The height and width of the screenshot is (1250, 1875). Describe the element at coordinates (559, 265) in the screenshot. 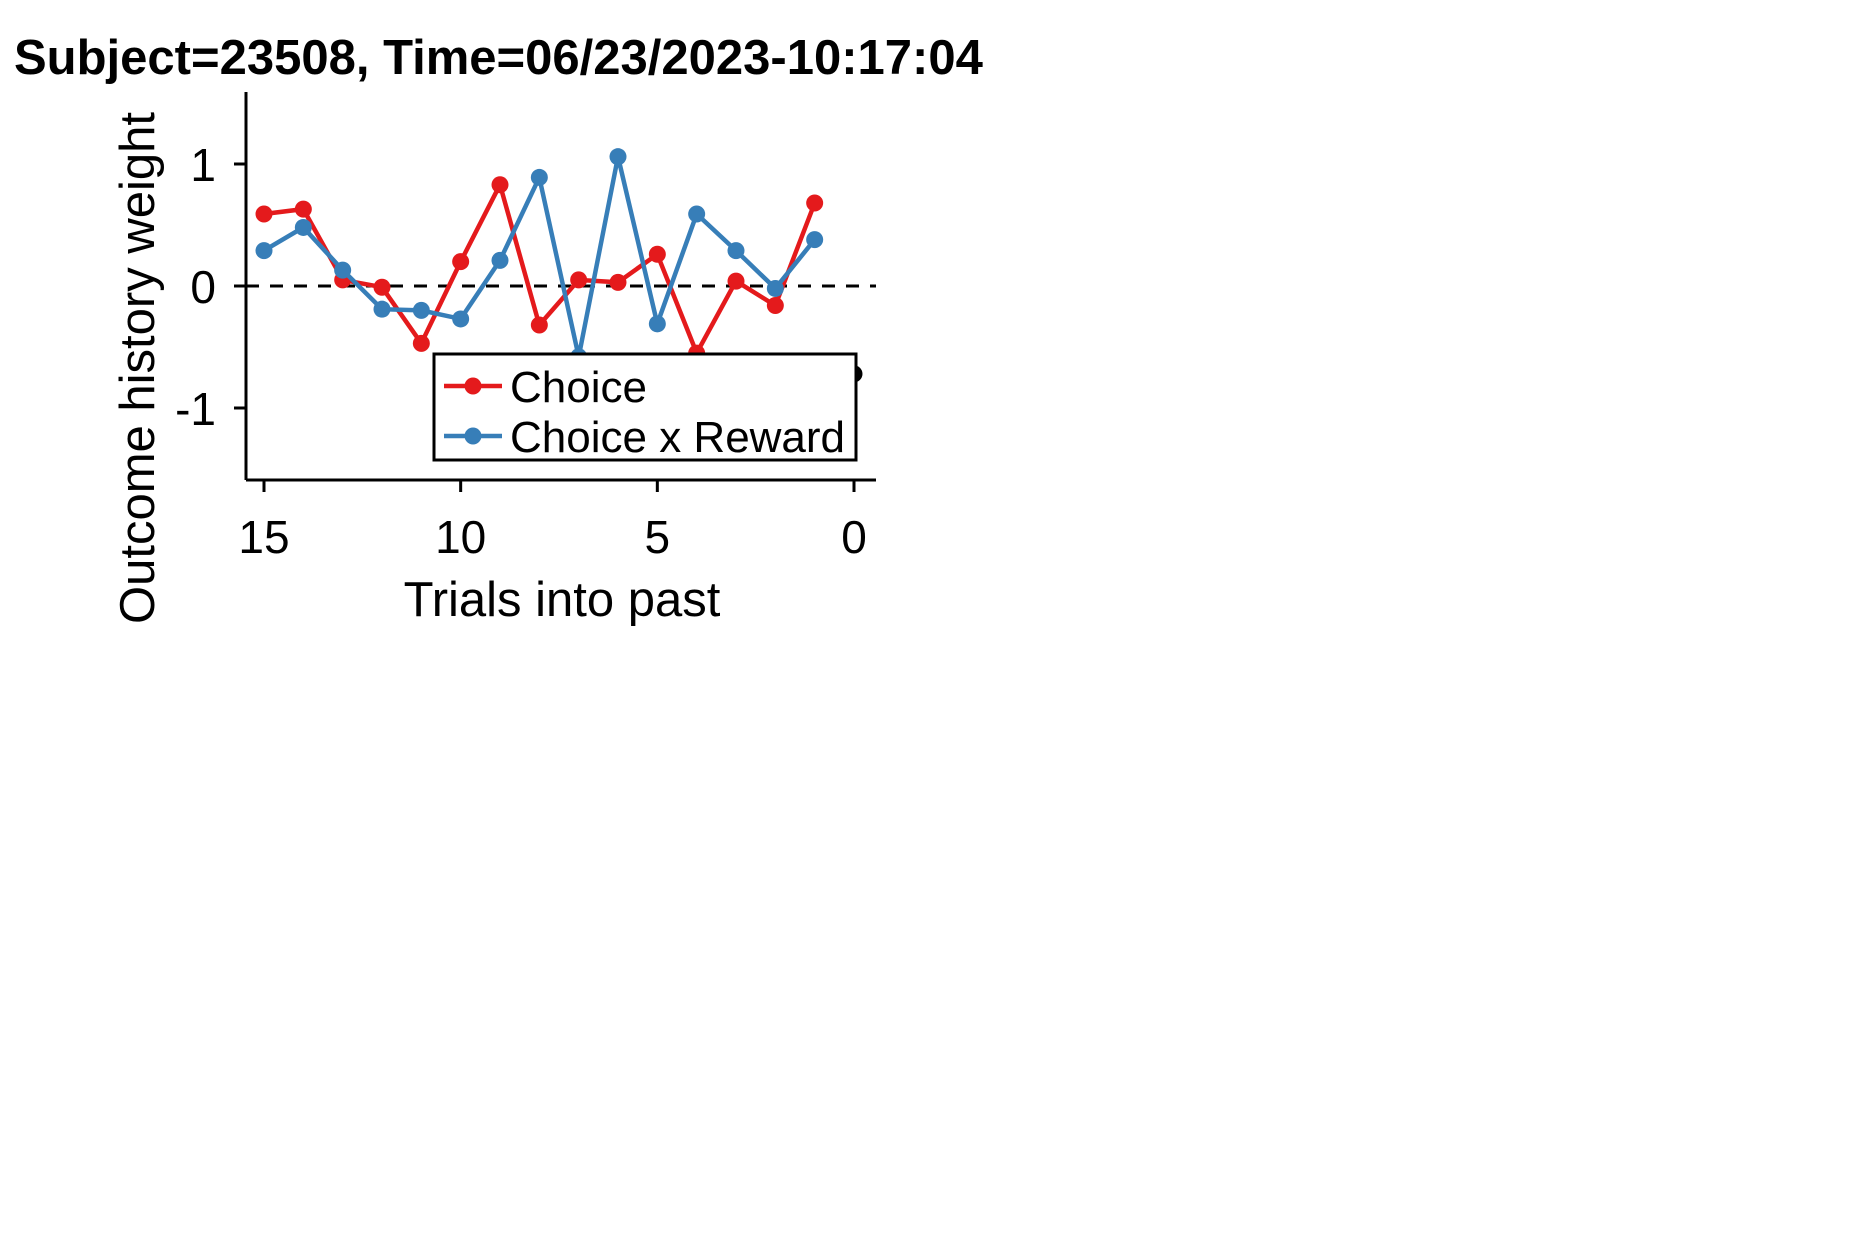

I see `series-layer` at that location.